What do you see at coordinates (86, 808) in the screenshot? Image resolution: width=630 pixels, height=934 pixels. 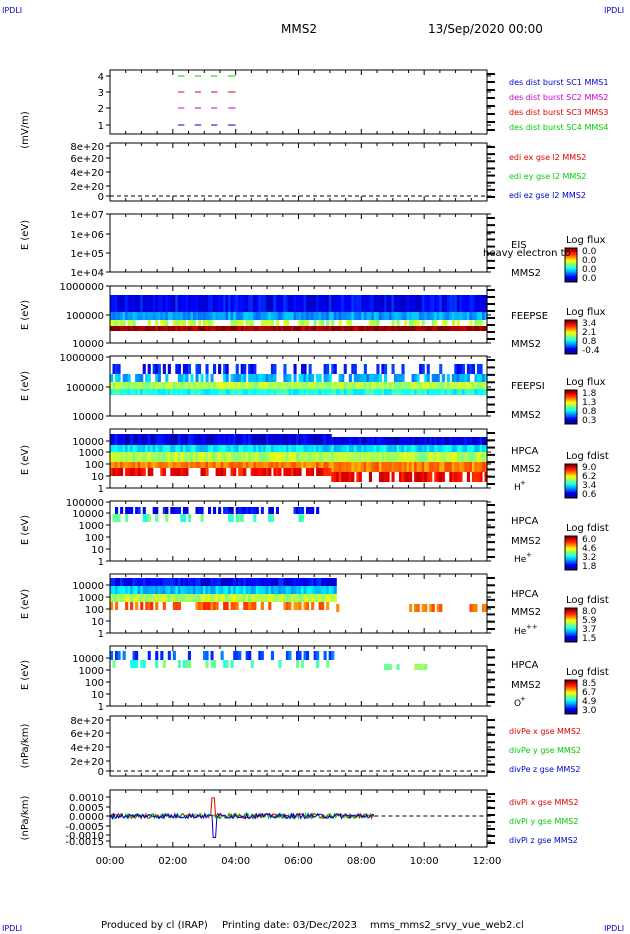 I see `y-tick-label: 0.0005` at bounding box center [86, 808].